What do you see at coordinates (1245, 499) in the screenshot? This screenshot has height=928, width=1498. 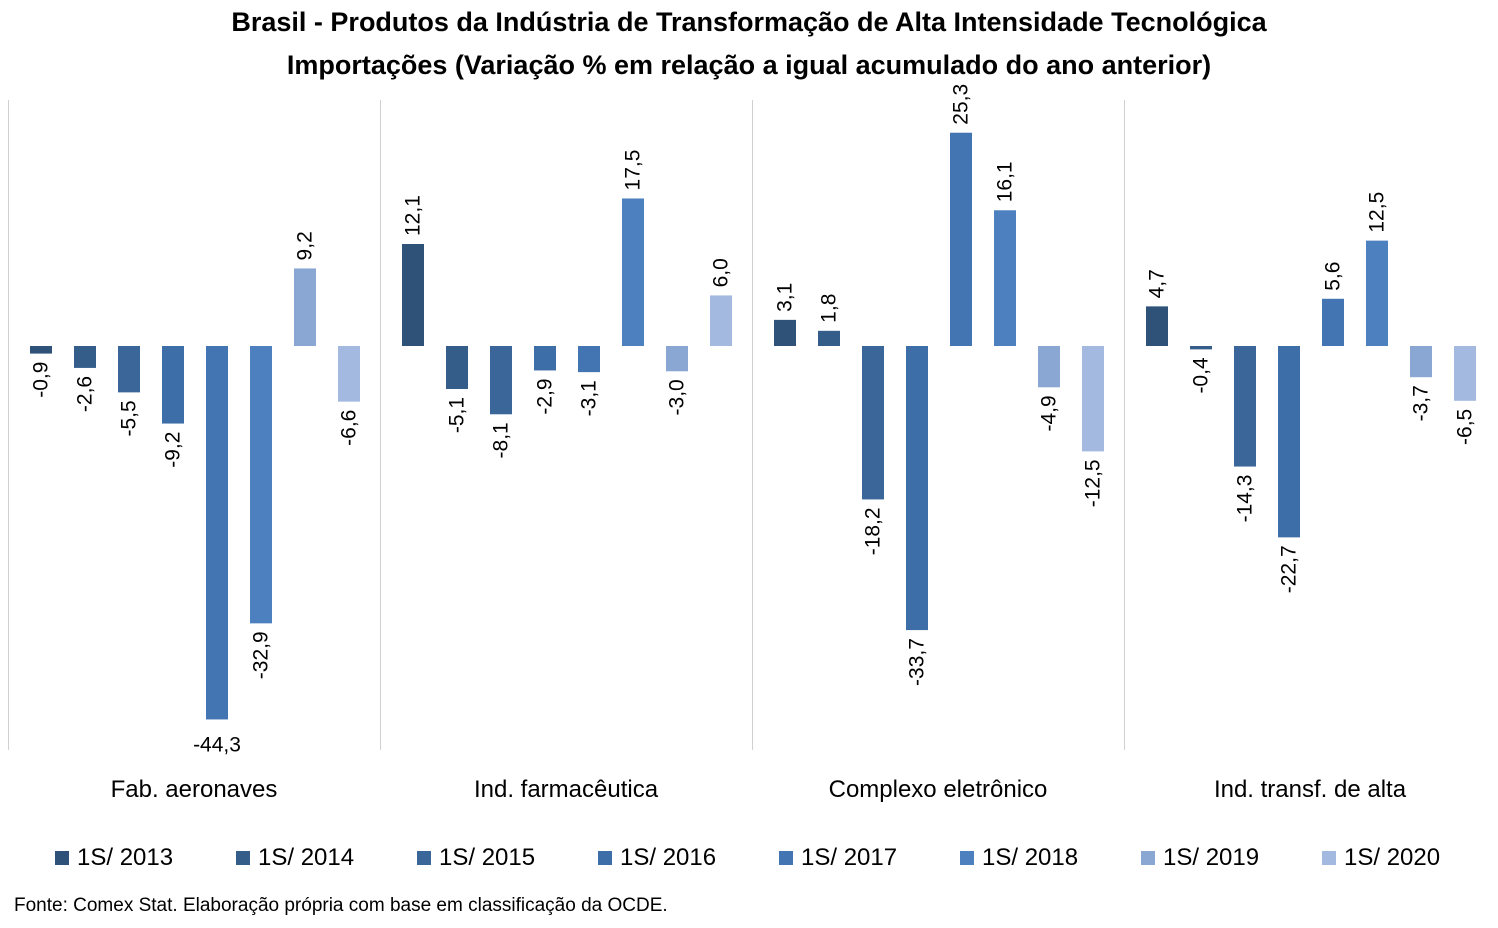 I see `data-label: -14,3` at bounding box center [1245, 499].